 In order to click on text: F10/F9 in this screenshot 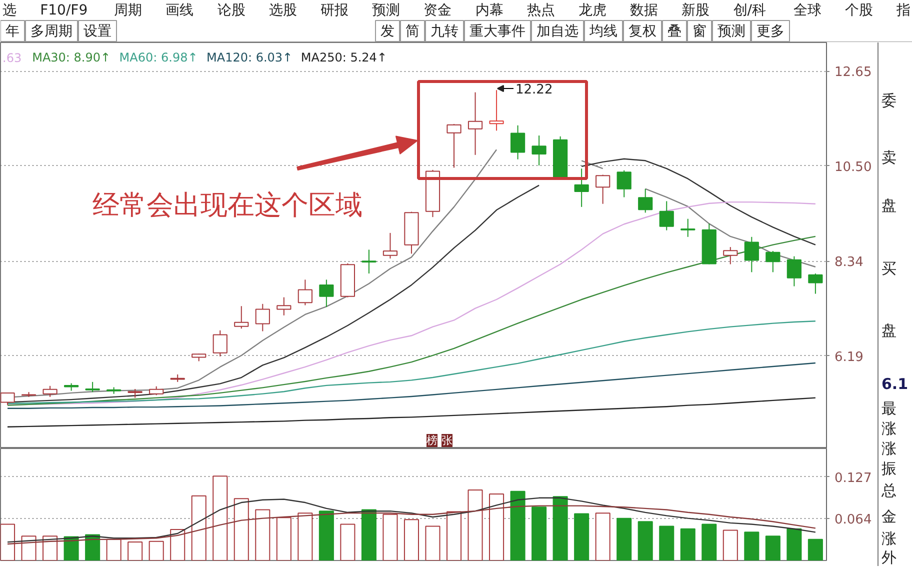, I will do `click(64, 10)`.